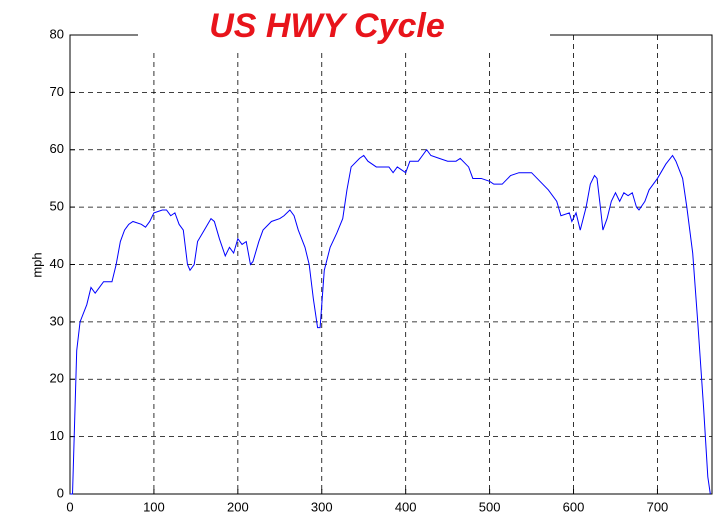 The width and height of the screenshot is (715, 524). Describe the element at coordinates (36, 264) in the screenshot. I see `y-axis-label: mph` at that location.